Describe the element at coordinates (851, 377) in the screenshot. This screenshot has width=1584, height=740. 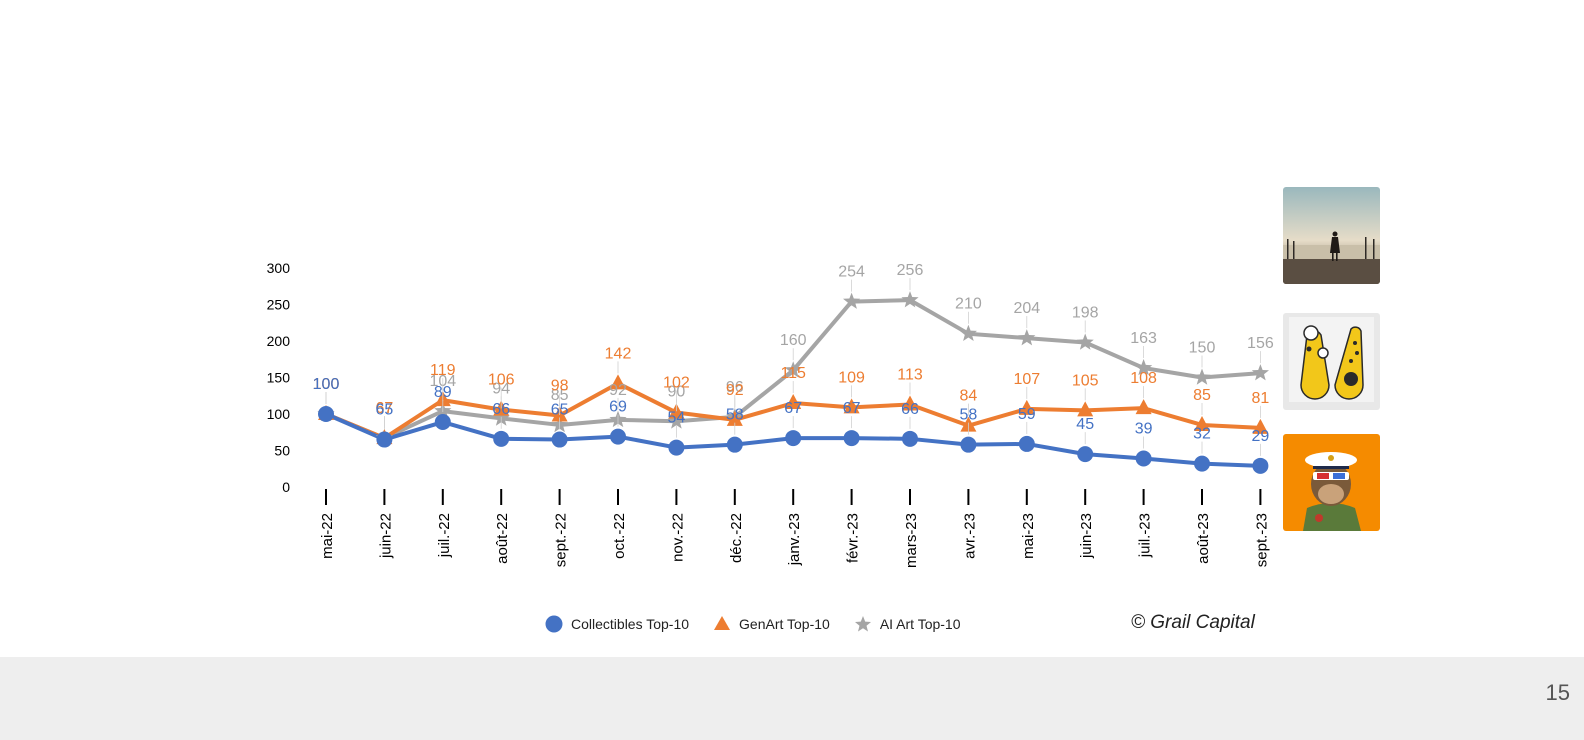
I see `data-label: 109` at that location.